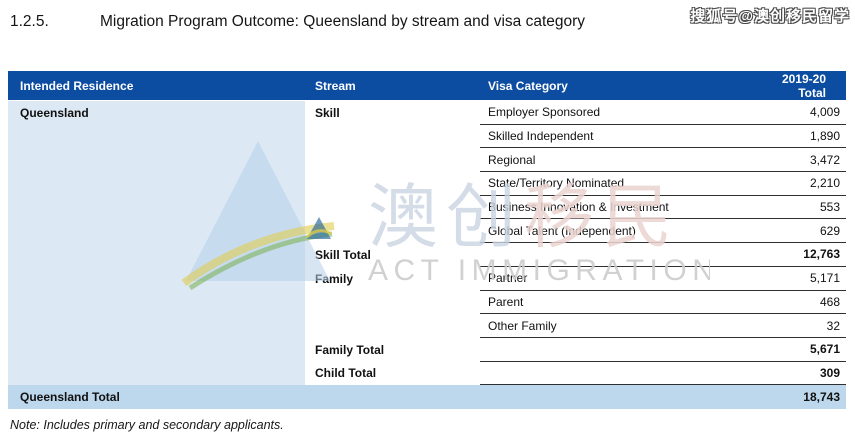 The image size is (855, 443). I want to click on visa-category-cell: Partner, so click(590, 279).